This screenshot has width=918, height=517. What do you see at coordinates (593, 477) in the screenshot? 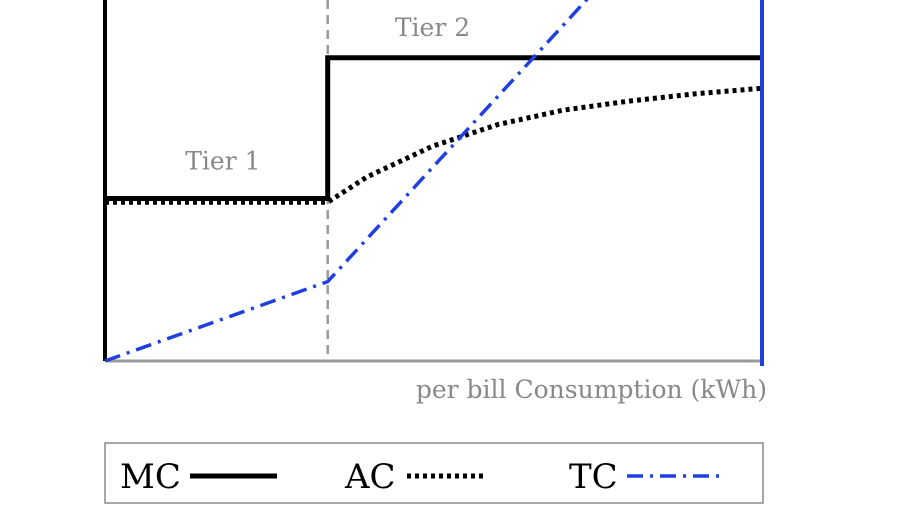
I see `legend-label-tc: TC` at bounding box center [593, 477].